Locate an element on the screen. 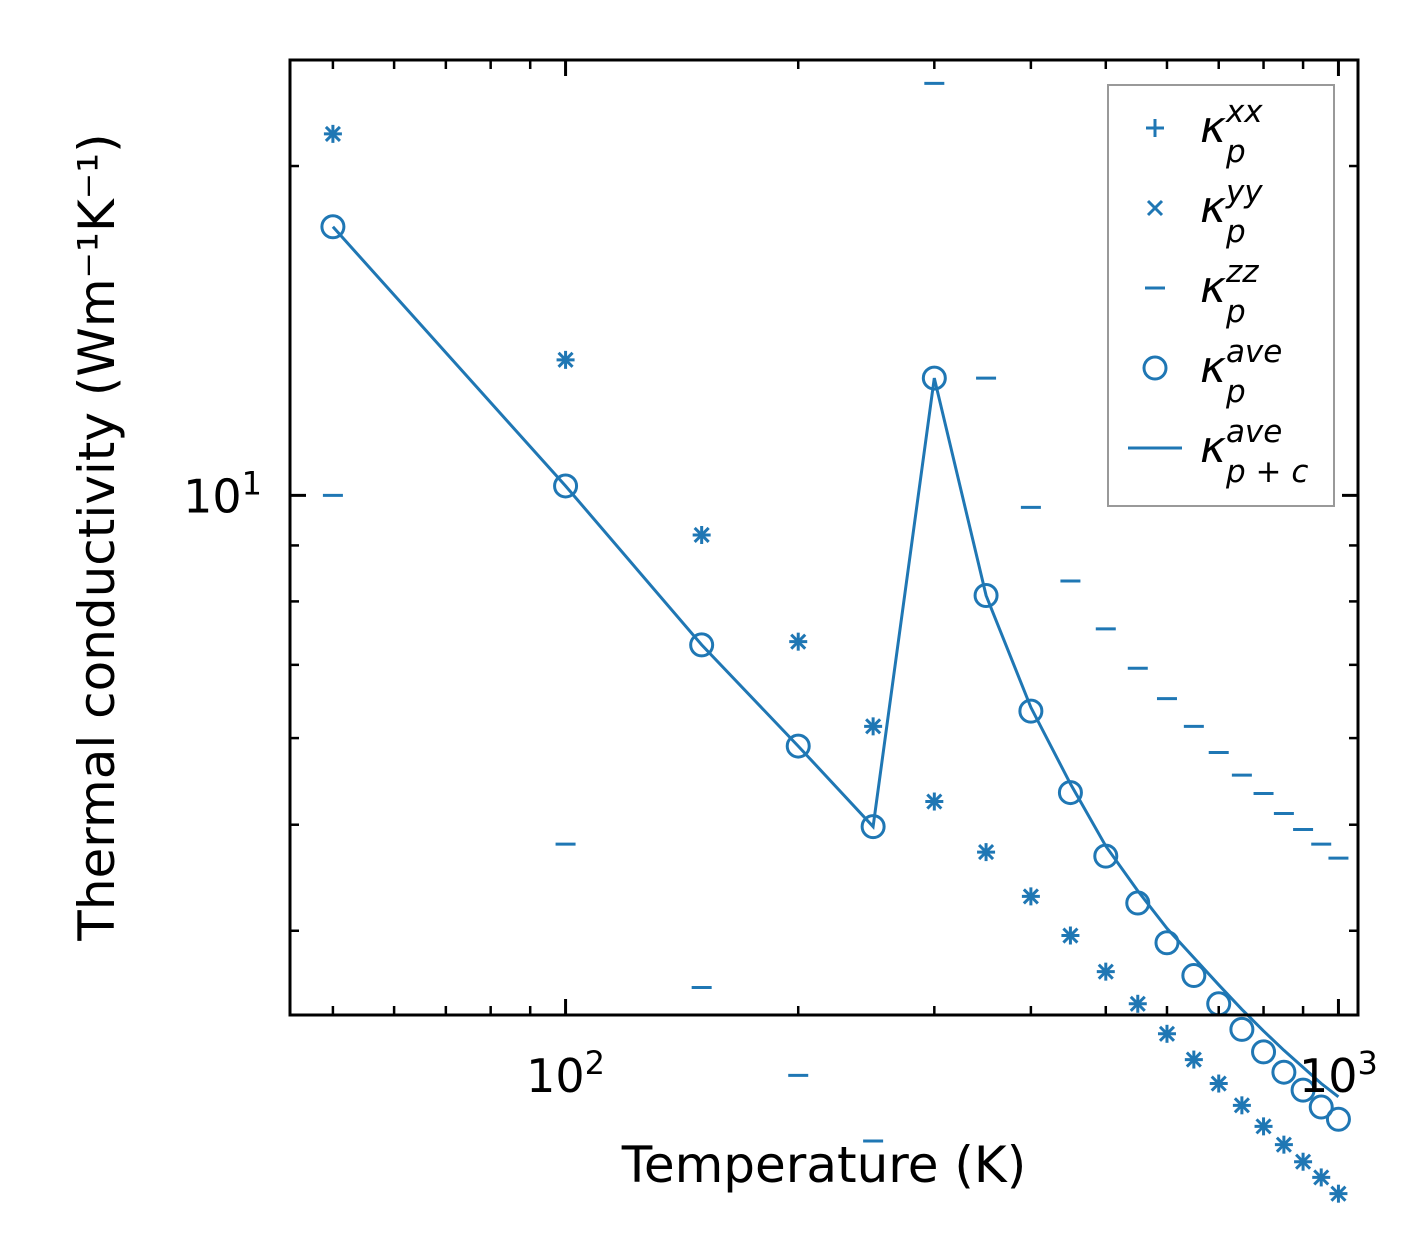 The image size is (1420, 1254). legend-marker-plus is located at coordinates (1155, 128).